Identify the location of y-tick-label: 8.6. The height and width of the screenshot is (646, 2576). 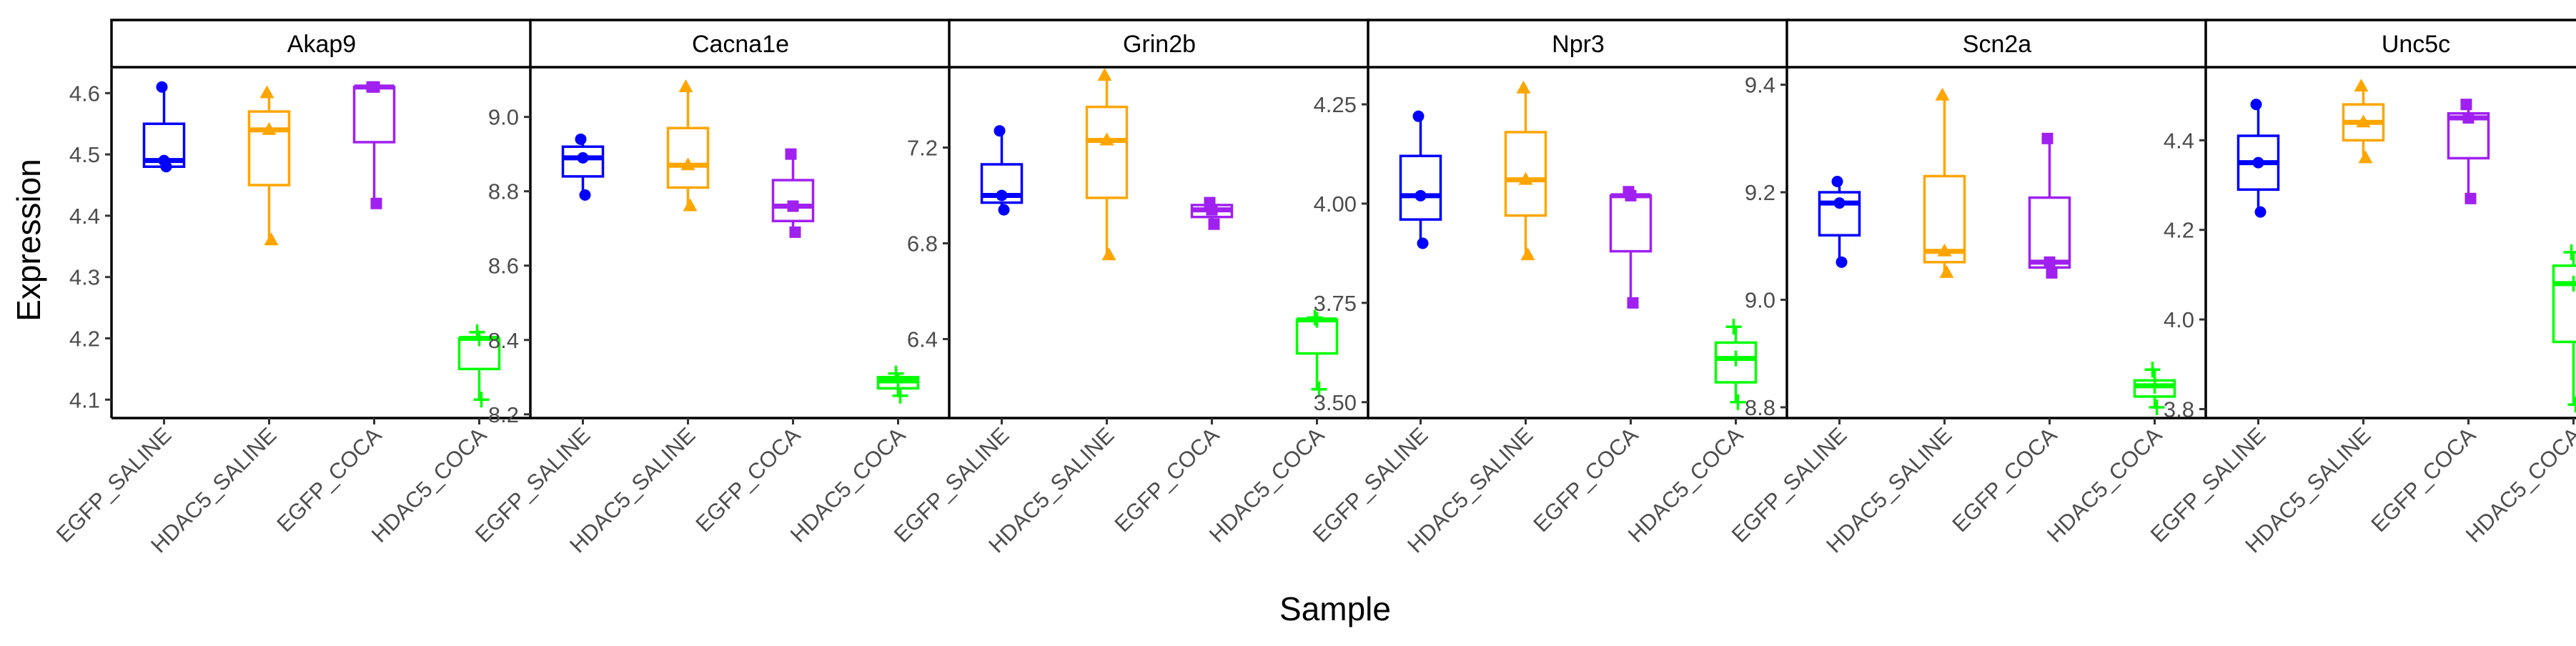
(504, 266).